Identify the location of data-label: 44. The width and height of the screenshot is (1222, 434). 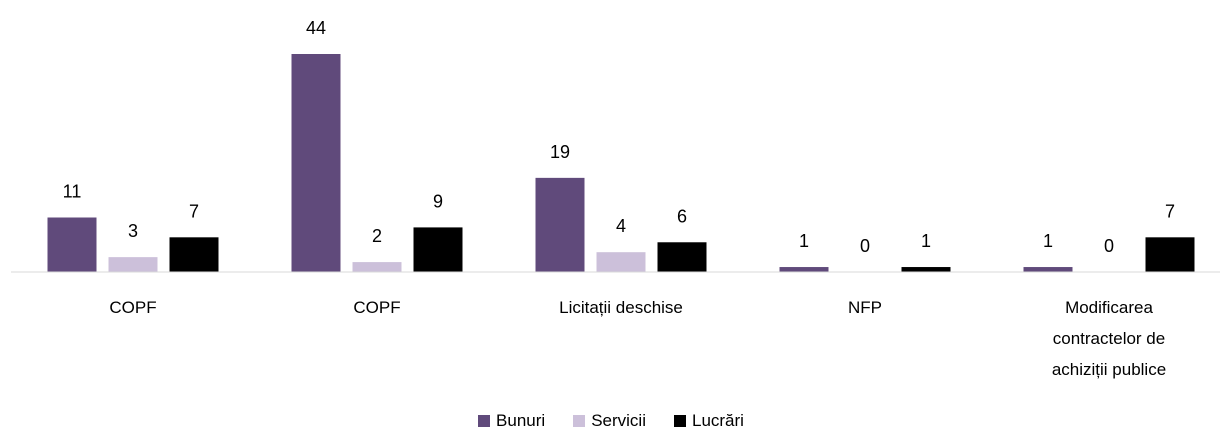
(316, 28).